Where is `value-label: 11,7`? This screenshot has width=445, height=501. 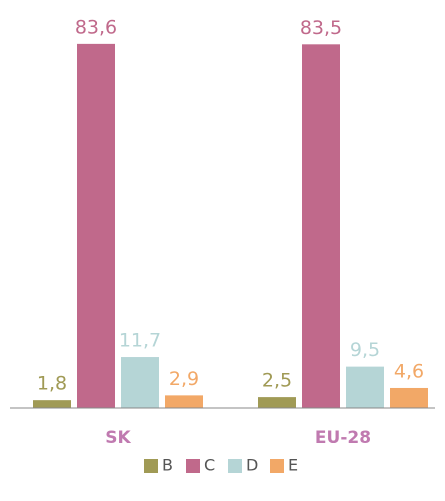
value-label: 11,7 is located at coordinates (140, 341).